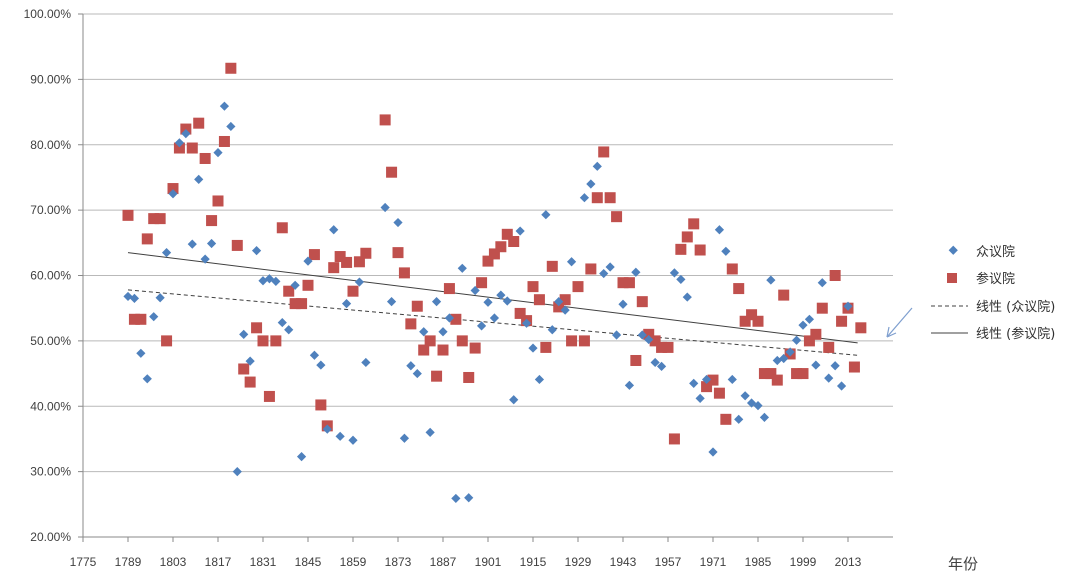 The image size is (1080, 584). I want to click on y-tick-label: 100.00%, so click(48, 14).